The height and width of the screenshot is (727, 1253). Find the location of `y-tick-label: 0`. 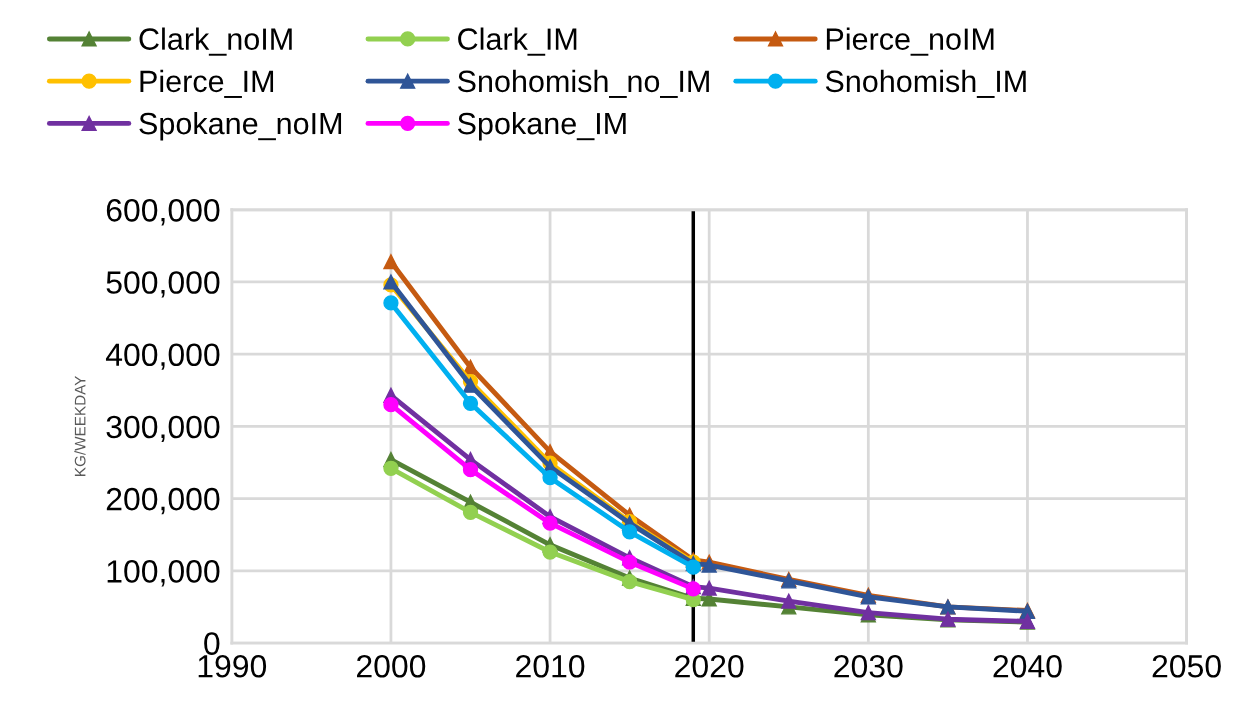

y-tick-label: 0 is located at coordinates (212, 643).